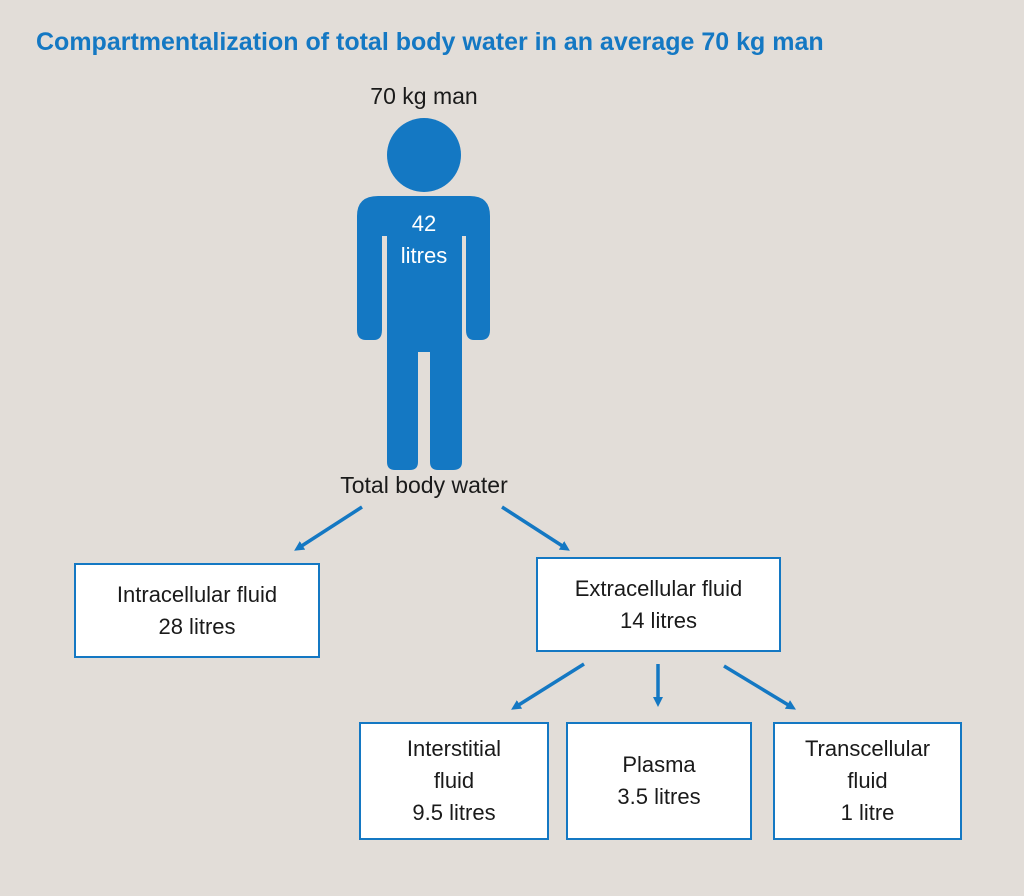 The width and height of the screenshot is (1024, 896). I want to click on arrow-to-transcellular, so click(759, 687).